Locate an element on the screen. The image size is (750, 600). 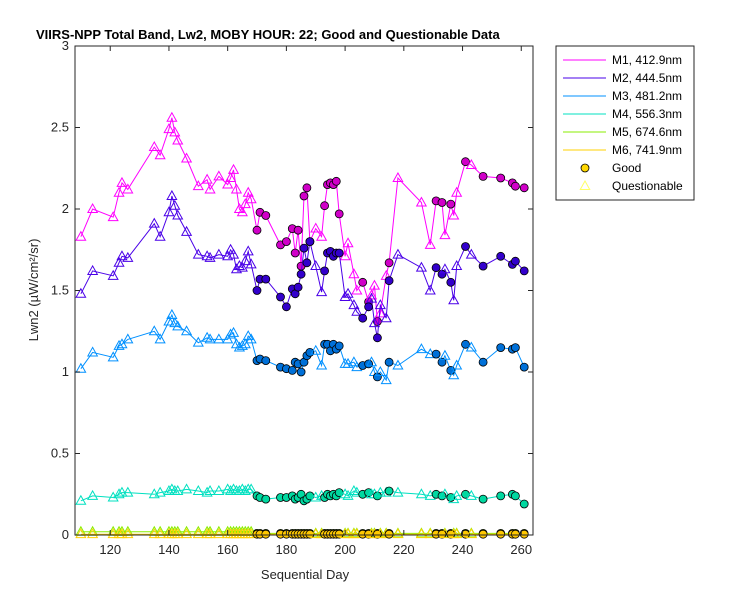
y-axis-label: Lwn2 (µW/cm²/sr) is located at coordinates (33, 290).